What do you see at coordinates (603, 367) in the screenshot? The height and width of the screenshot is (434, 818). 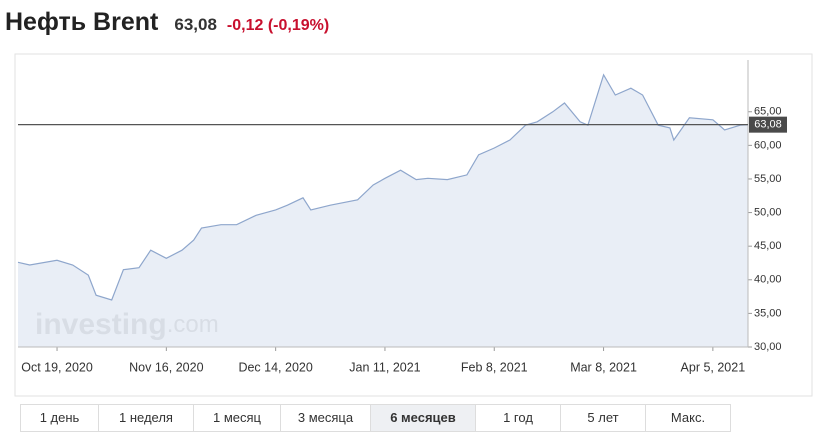 I see `x-tick-label: Mar 8, 2021` at bounding box center [603, 367].